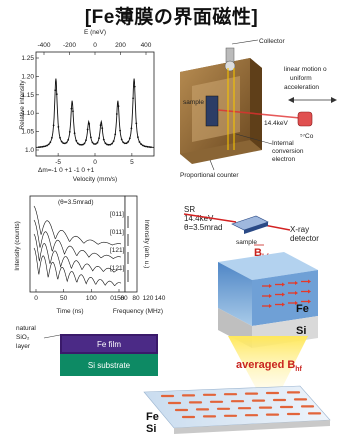 The height and width of the screenshot is (434, 343). What do you see at coordinates (95, 45) in the screenshot?
I see `moss-top-tick: 0` at bounding box center [95, 45].